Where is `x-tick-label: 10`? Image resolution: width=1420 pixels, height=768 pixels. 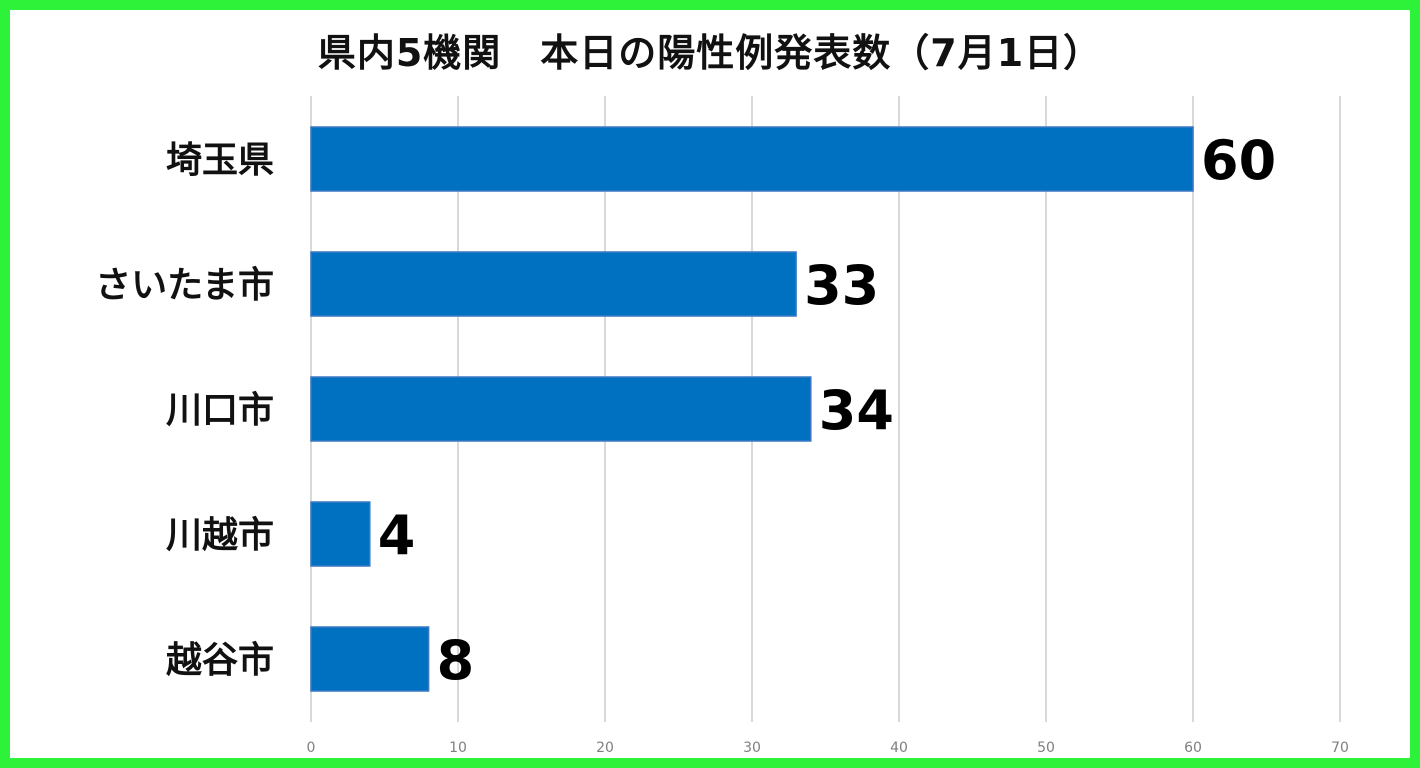
x-tick-label: 10 is located at coordinates (458, 748).